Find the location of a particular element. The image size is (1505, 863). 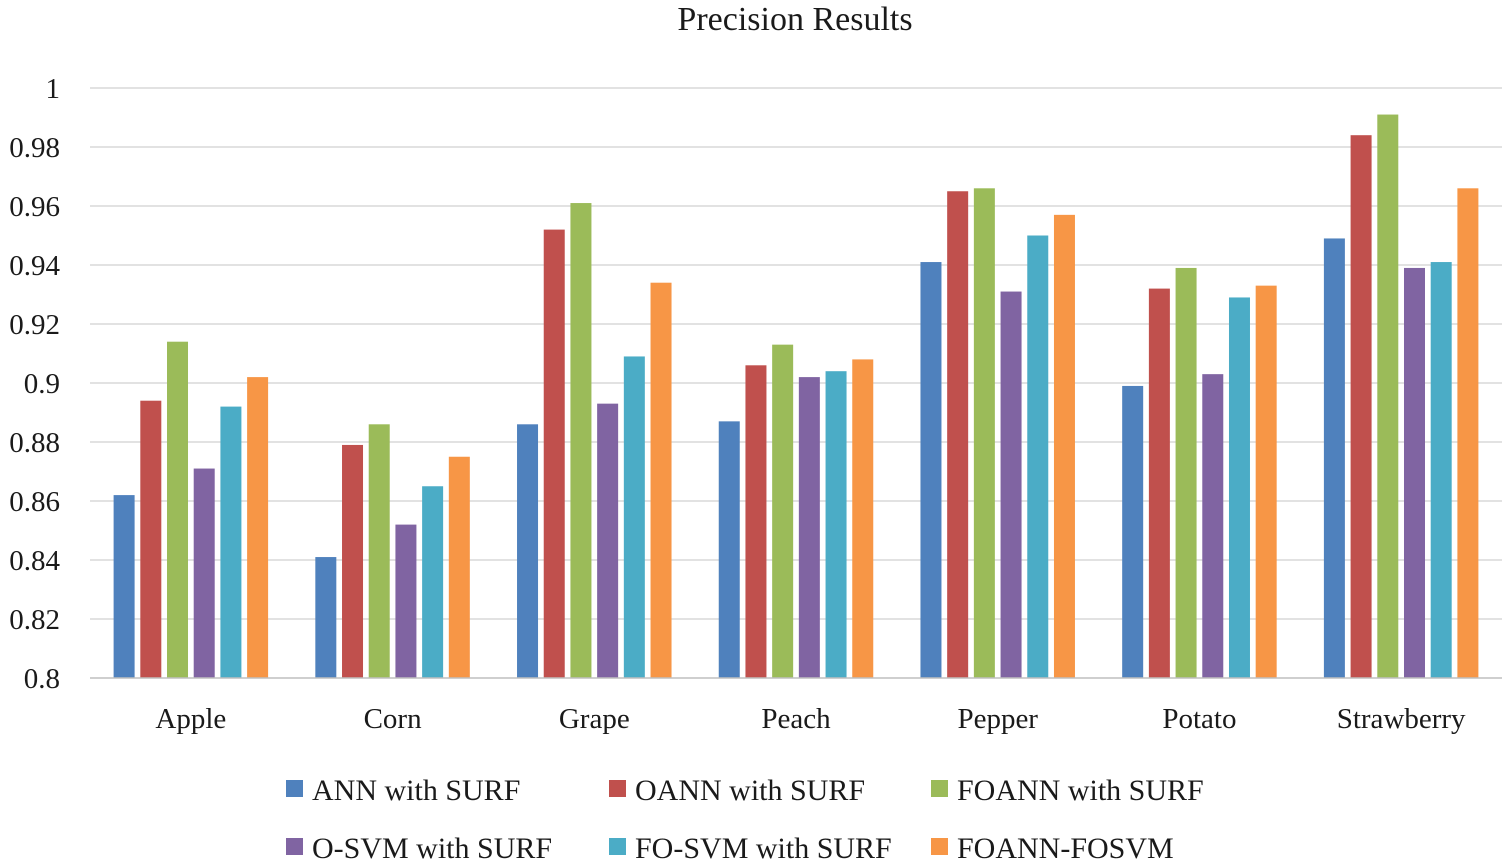

x-category-label: Apple is located at coordinates (190, 719).